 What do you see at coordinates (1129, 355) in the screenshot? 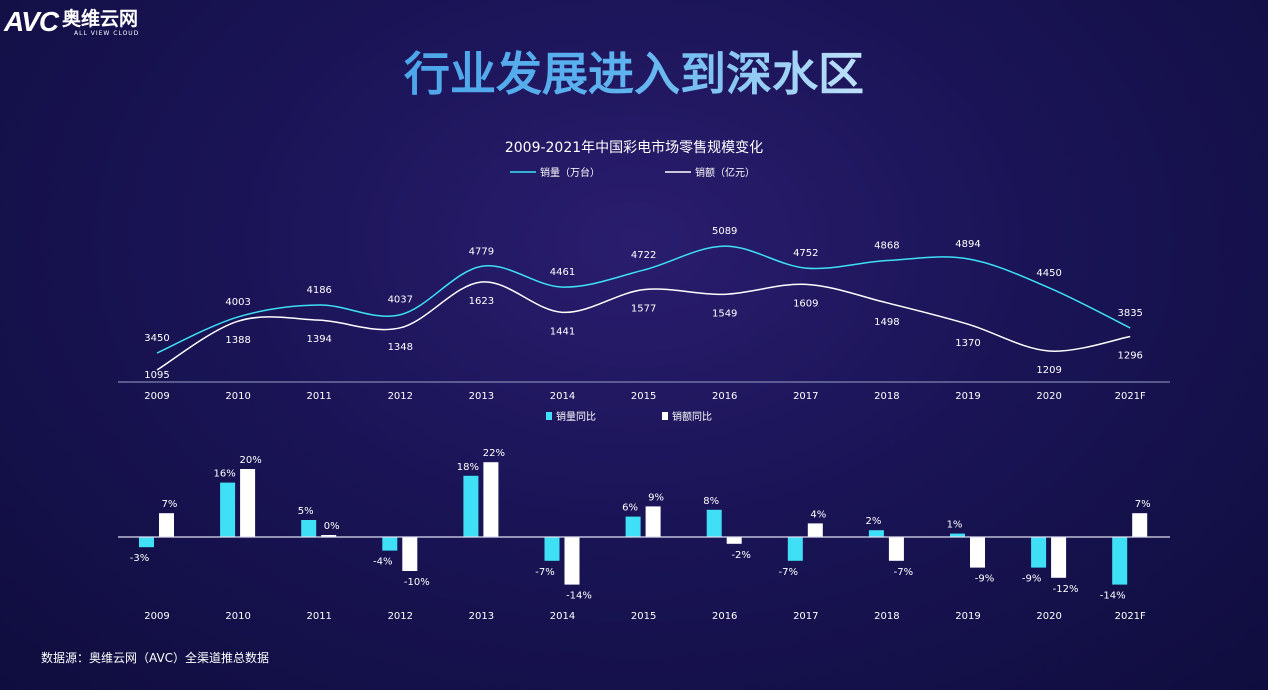
I see `value-label: 1296` at bounding box center [1129, 355].